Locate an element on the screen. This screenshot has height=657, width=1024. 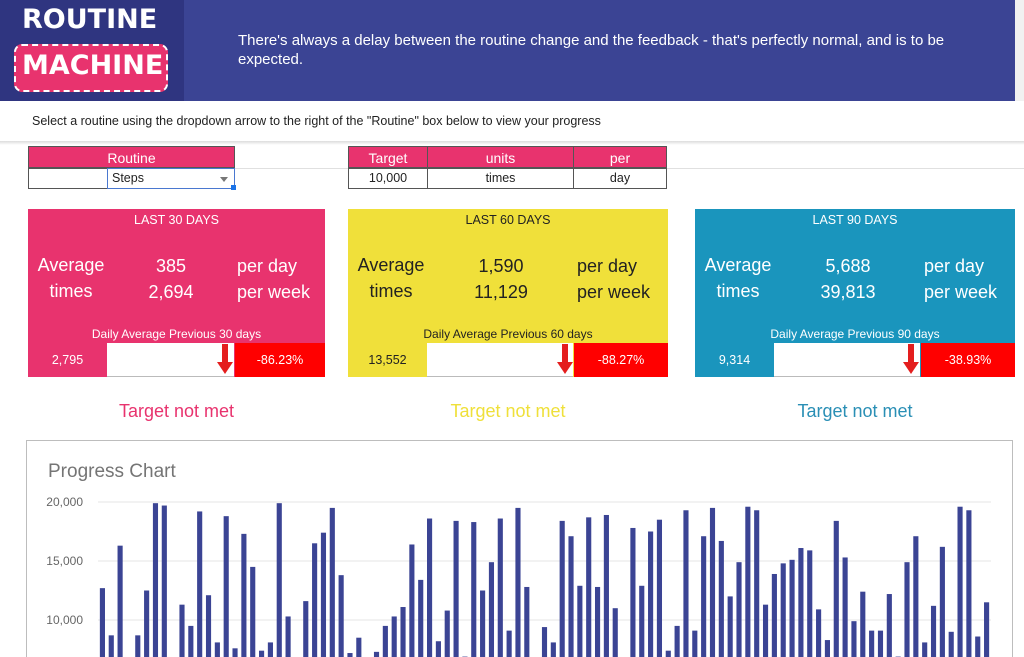
dropdown-arrow-icon is located at coordinates (224, 179).